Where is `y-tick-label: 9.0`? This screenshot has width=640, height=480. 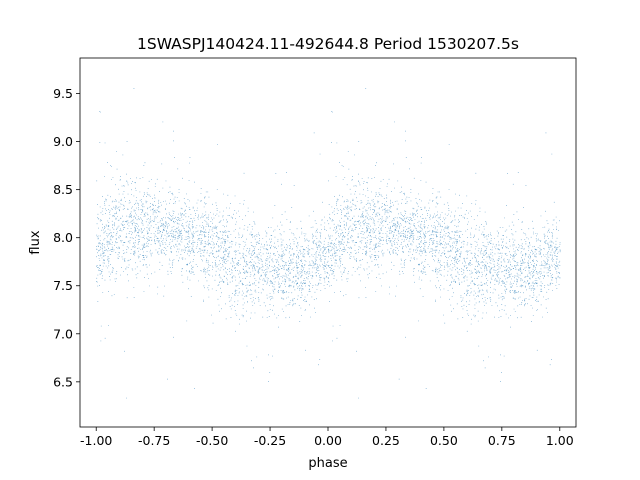 y-tick-label: 9.0 is located at coordinates (63, 141).